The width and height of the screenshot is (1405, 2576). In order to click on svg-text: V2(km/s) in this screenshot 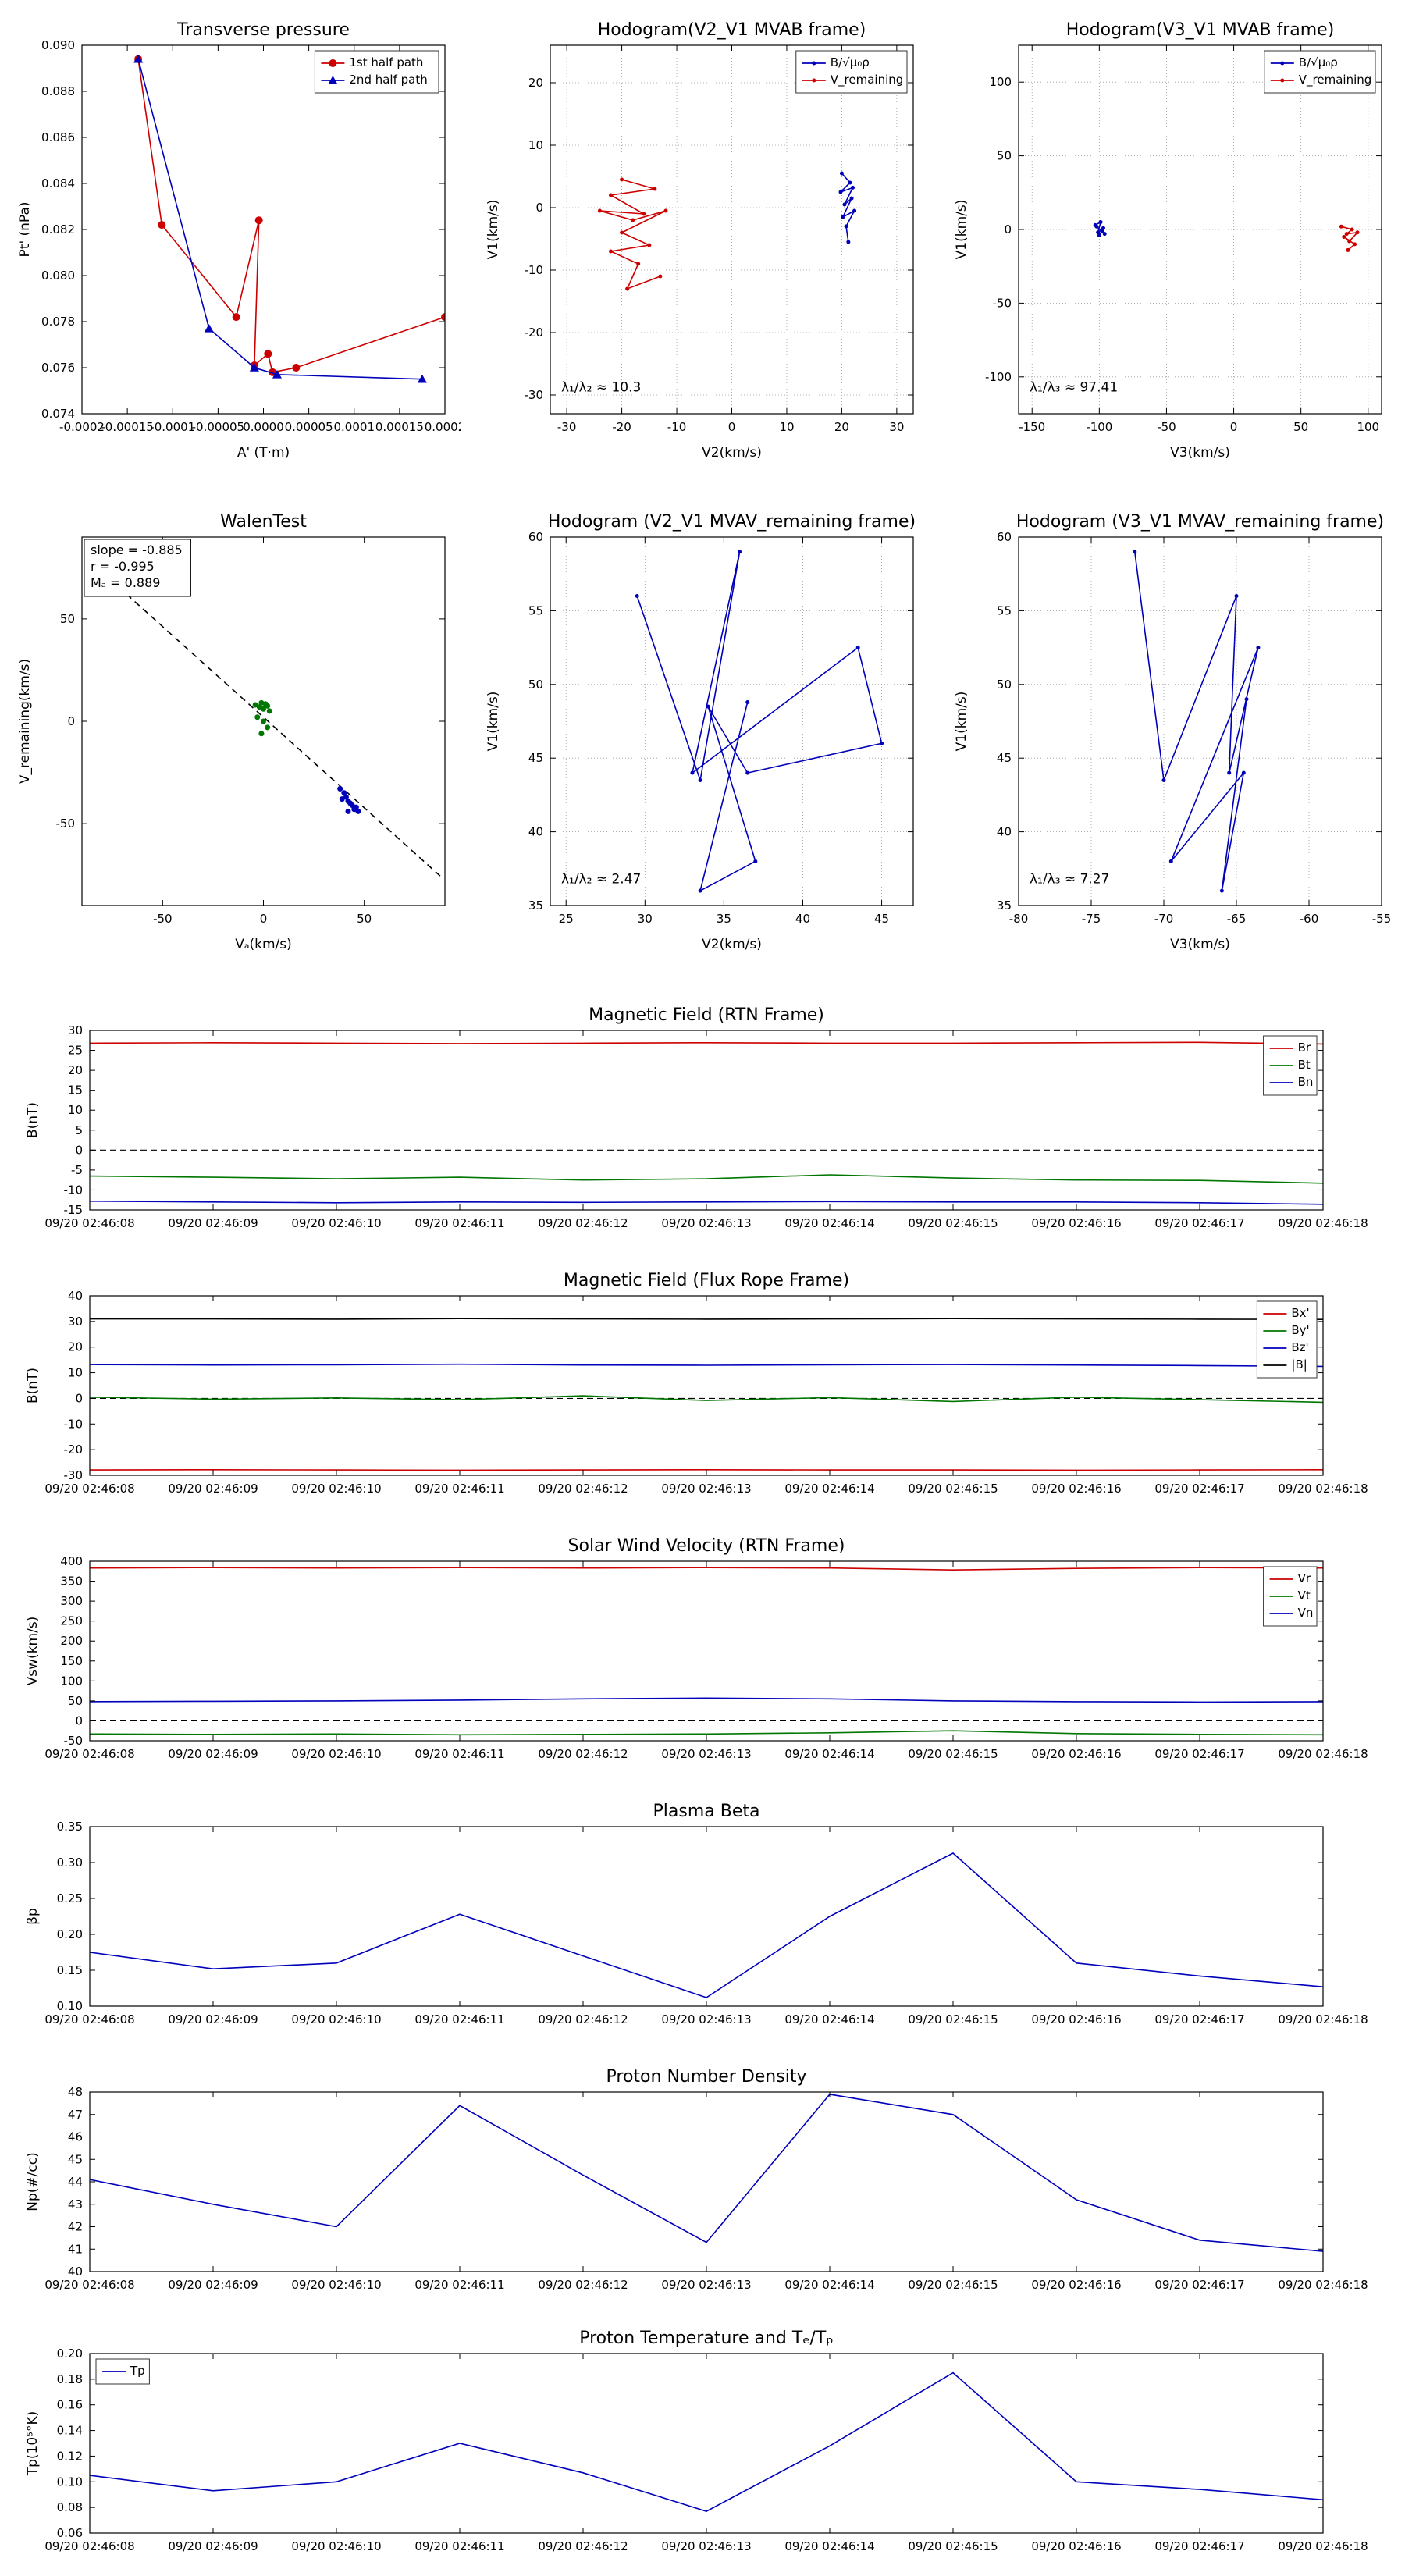, I will do `click(732, 453)`.